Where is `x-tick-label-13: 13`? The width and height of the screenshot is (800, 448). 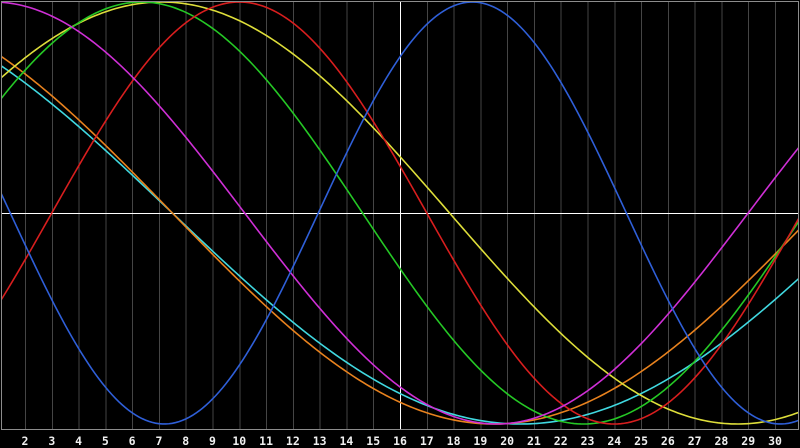 x-tick-label-13: 13 is located at coordinates (320, 441).